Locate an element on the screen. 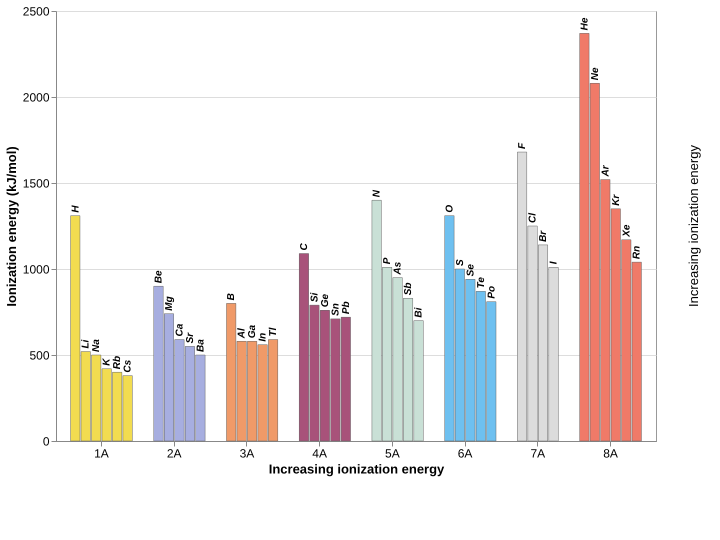 The width and height of the screenshot is (720, 540). data-label: I is located at coordinates (554, 262).